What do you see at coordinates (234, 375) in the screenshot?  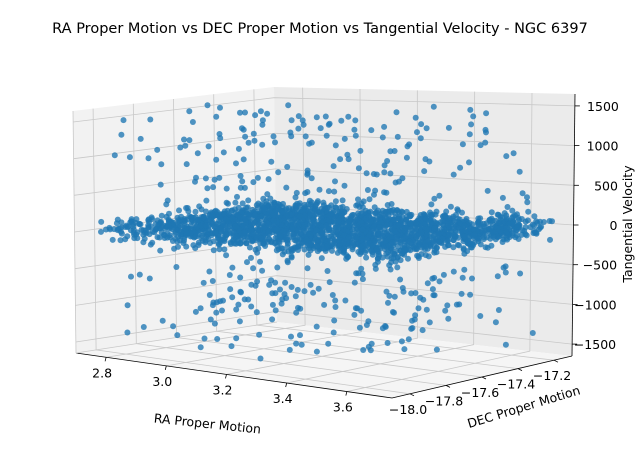 I see `x-axis-line` at bounding box center [234, 375].